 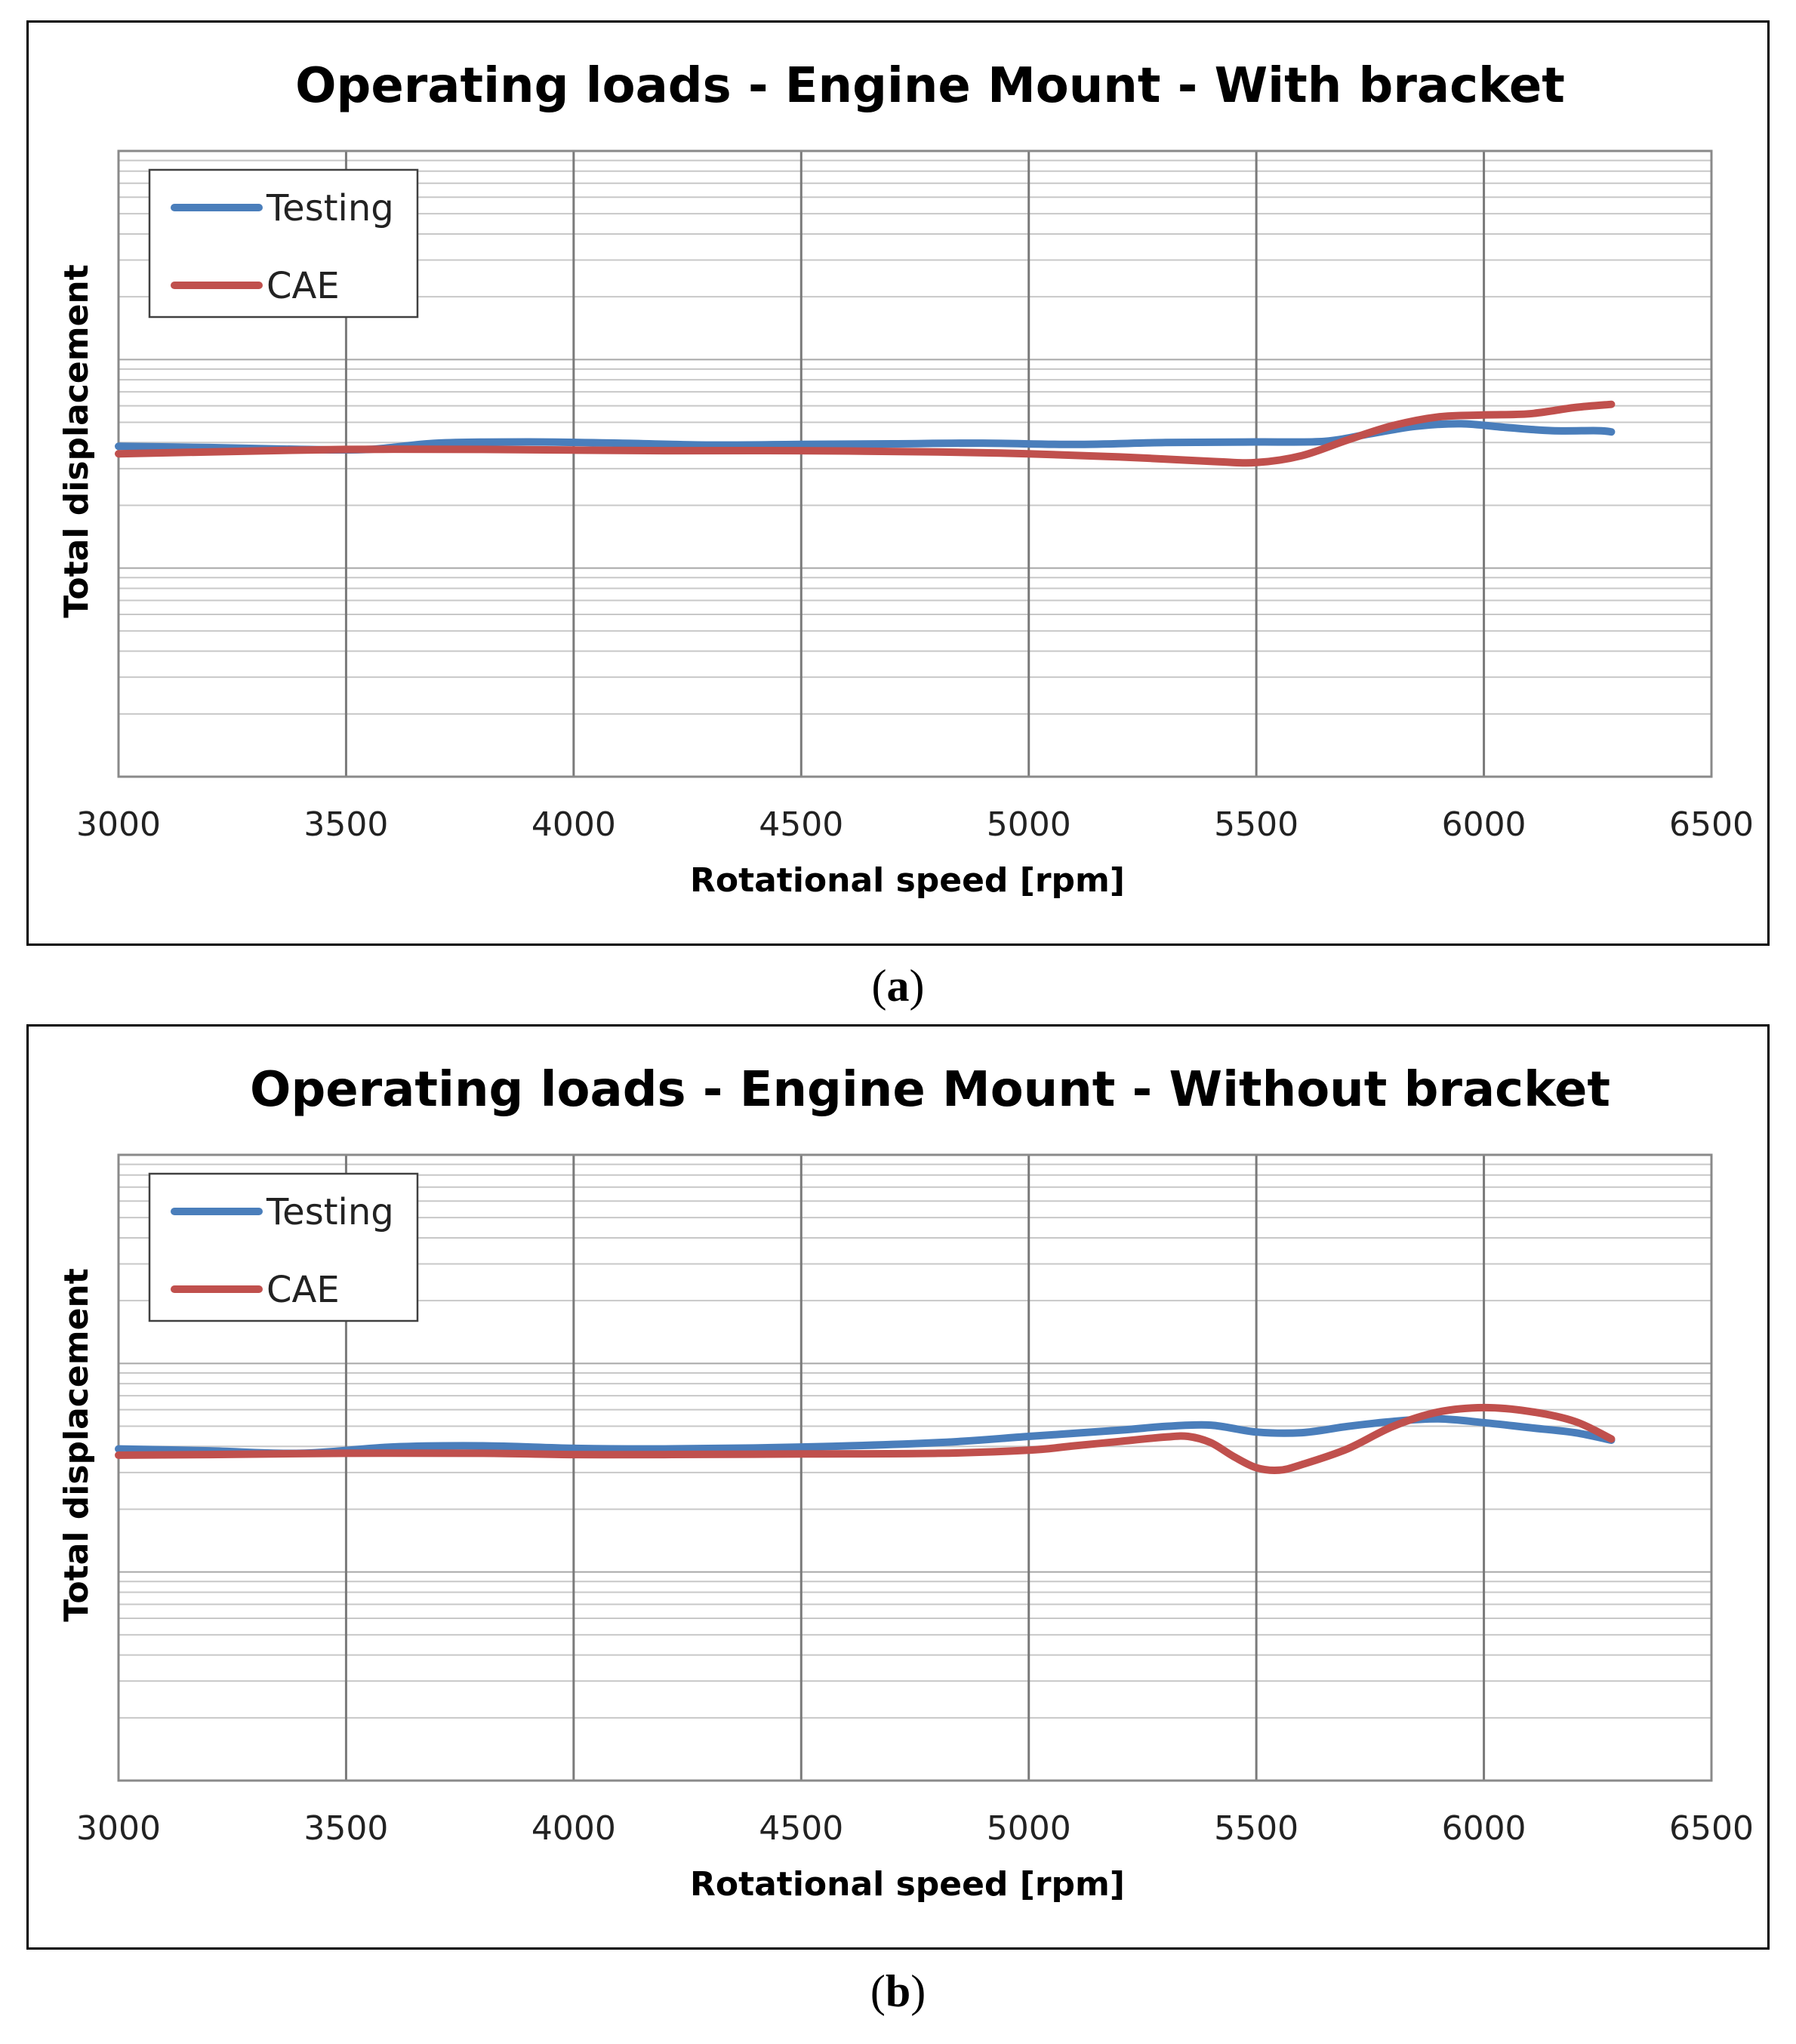 I want to click on chart-b-legend-box, so click(x=283, y=1247).